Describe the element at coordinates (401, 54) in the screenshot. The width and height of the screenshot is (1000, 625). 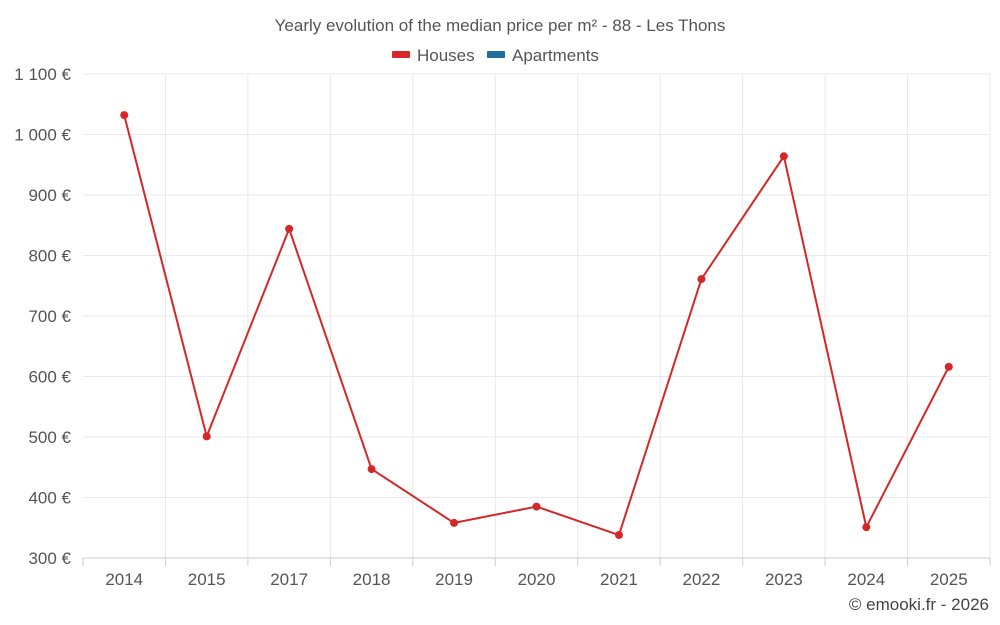
I see `legend-swatch-houses` at that location.